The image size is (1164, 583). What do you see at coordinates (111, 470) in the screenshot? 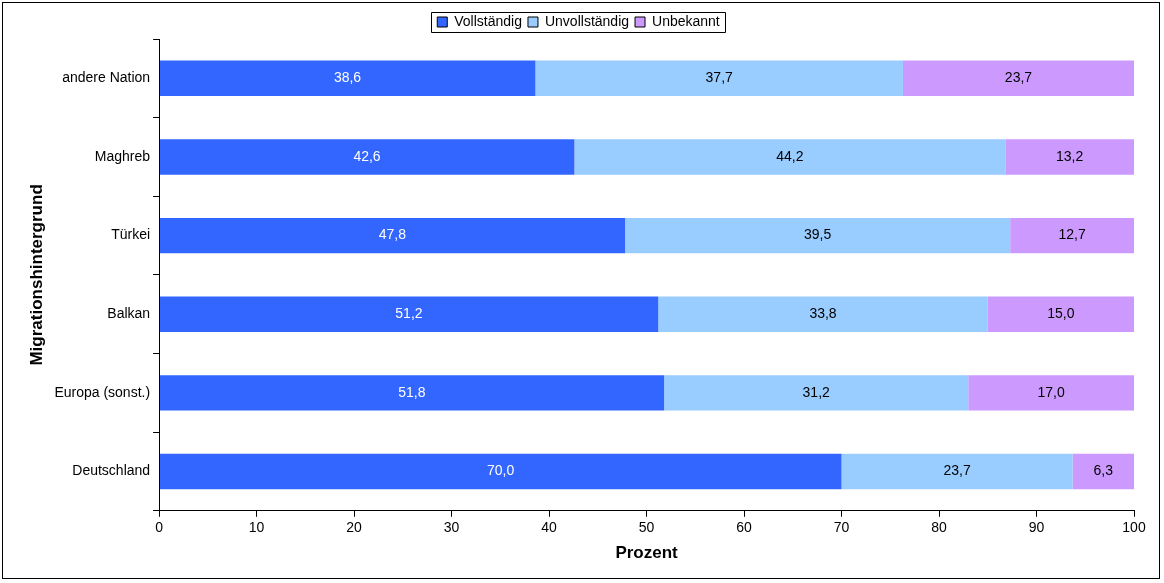
I see `y-tick-label: Deutschland` at bounding box center [111, 470].